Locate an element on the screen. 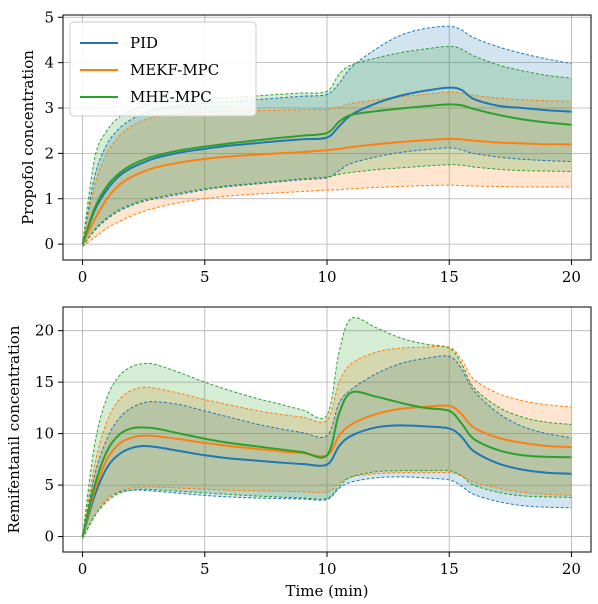  top-ytick-label-5: 5 is located at coordinates (49, 17).